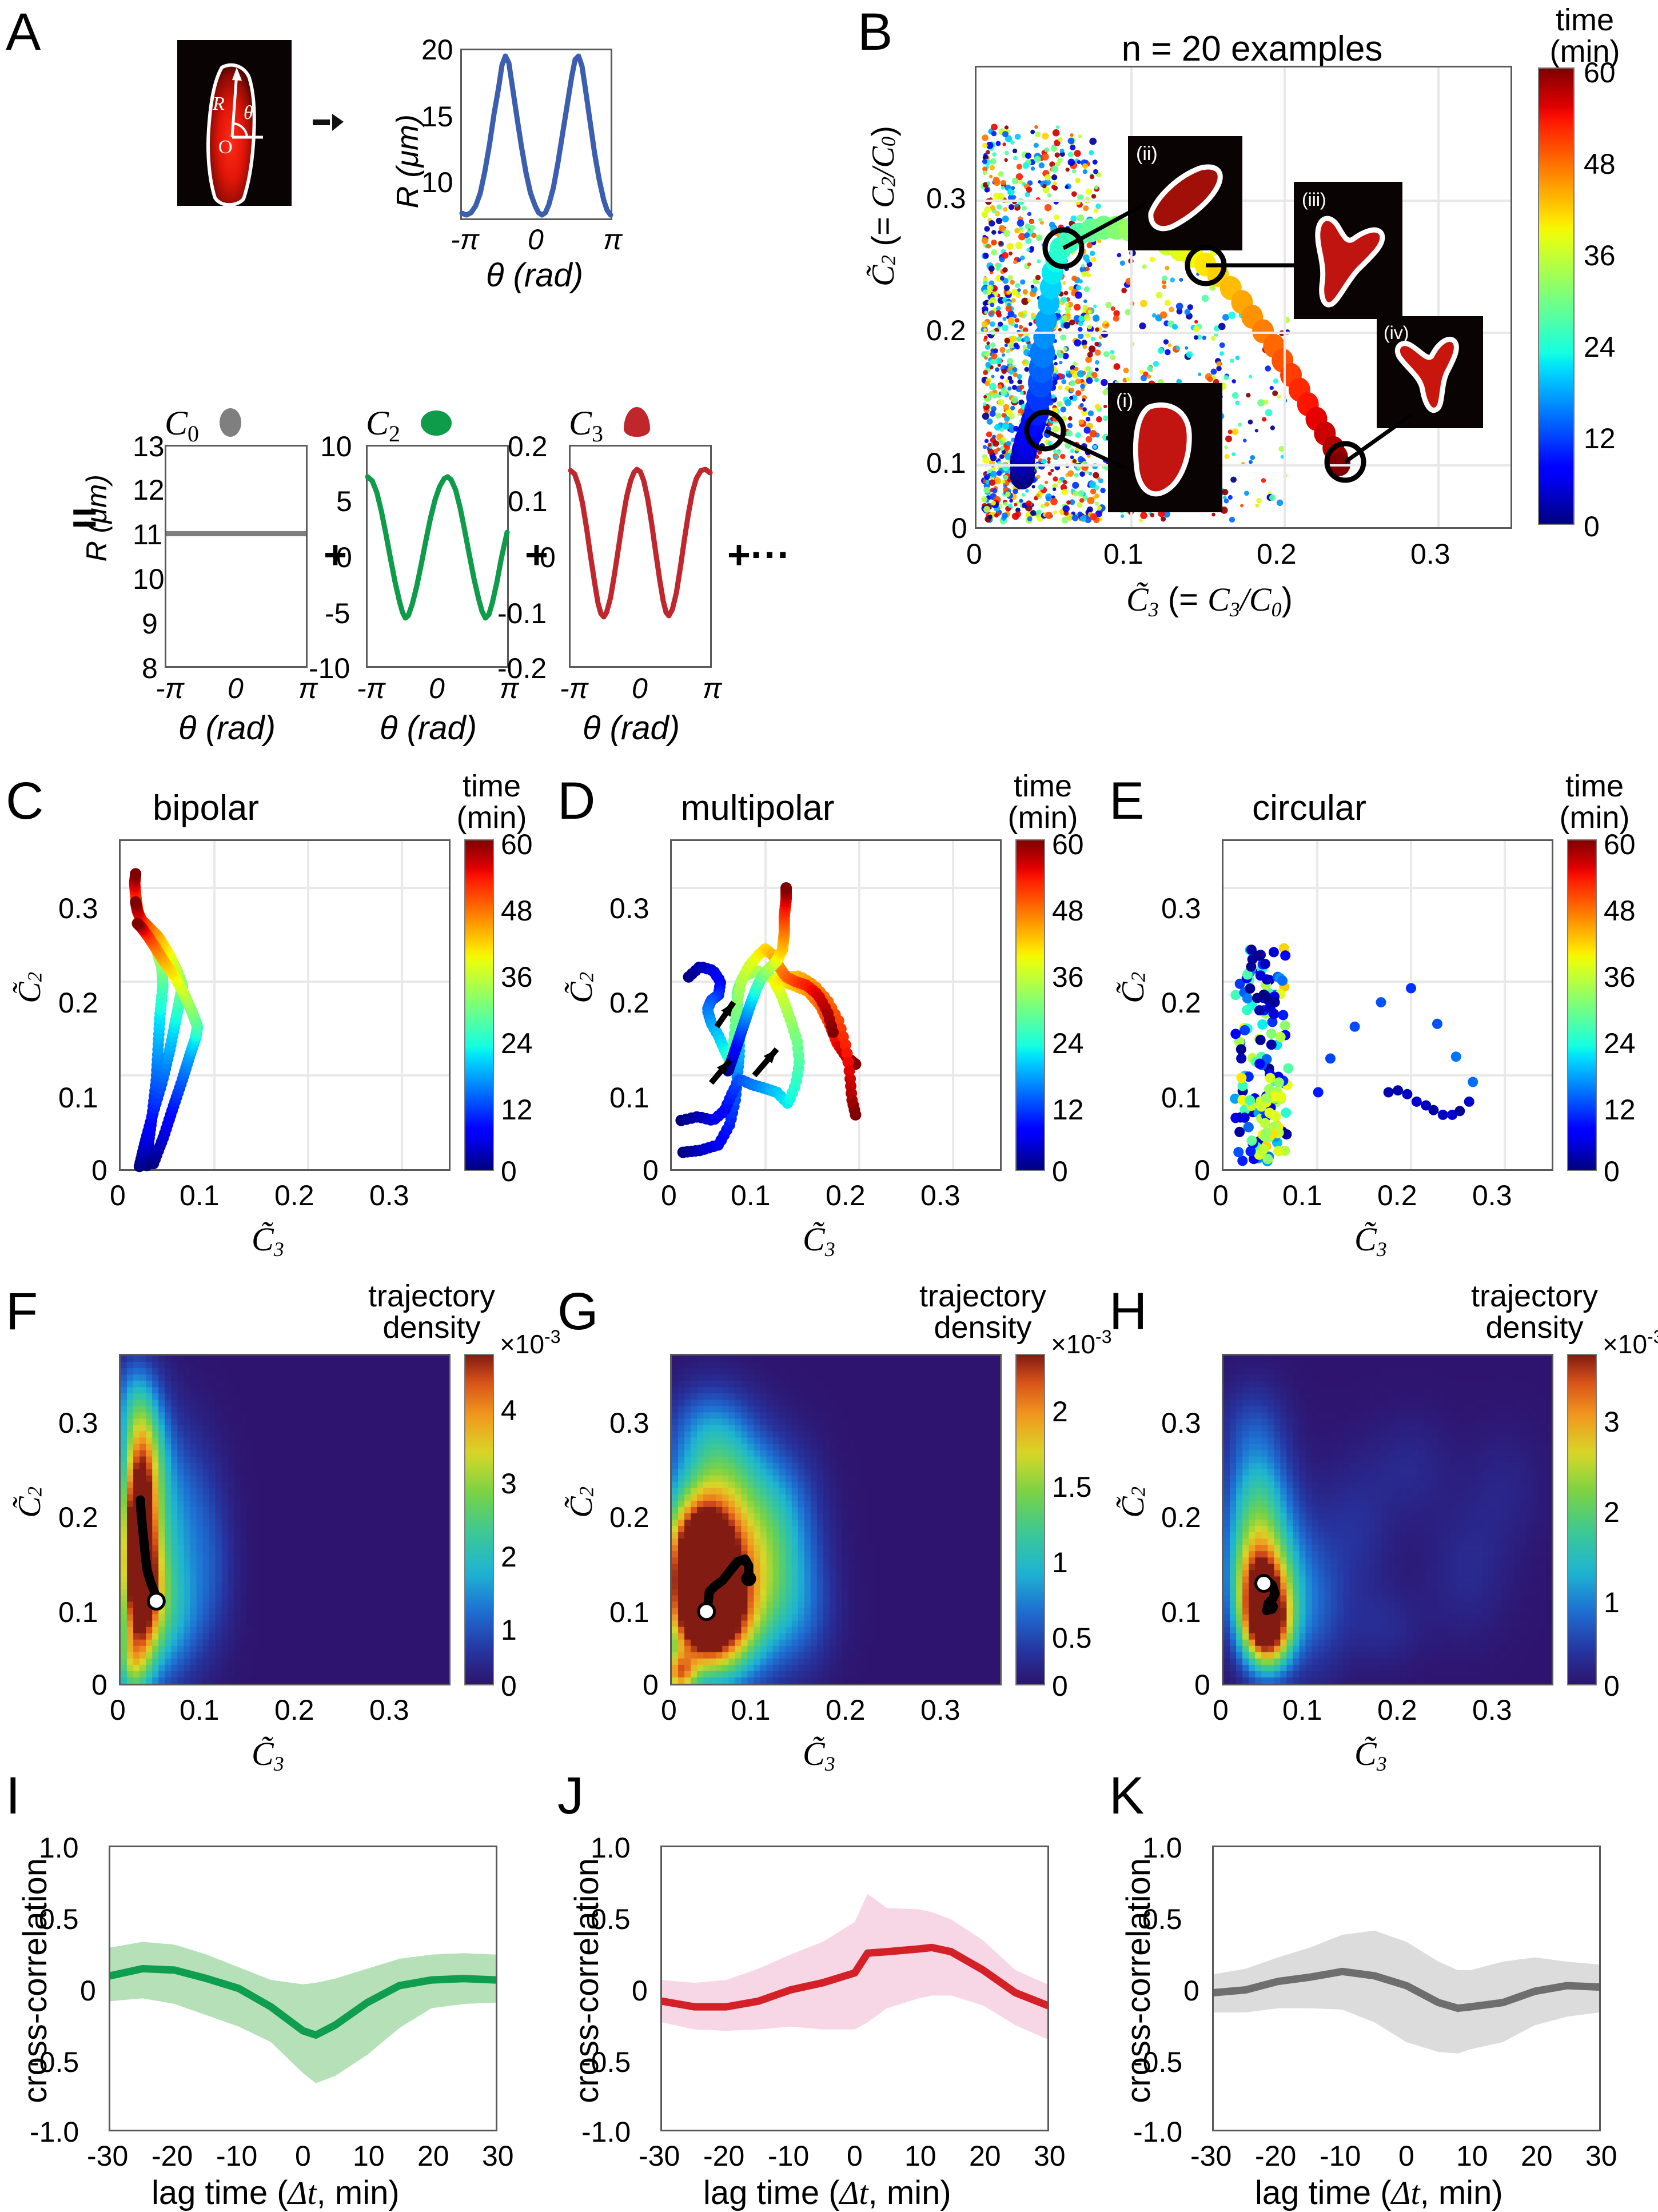 The image size is (1658, 2212). What do you see at coordinates (651, 1684) in the screenshot?
I see `panelG-ytick-0: 0` at bounding box center [651, 1684].